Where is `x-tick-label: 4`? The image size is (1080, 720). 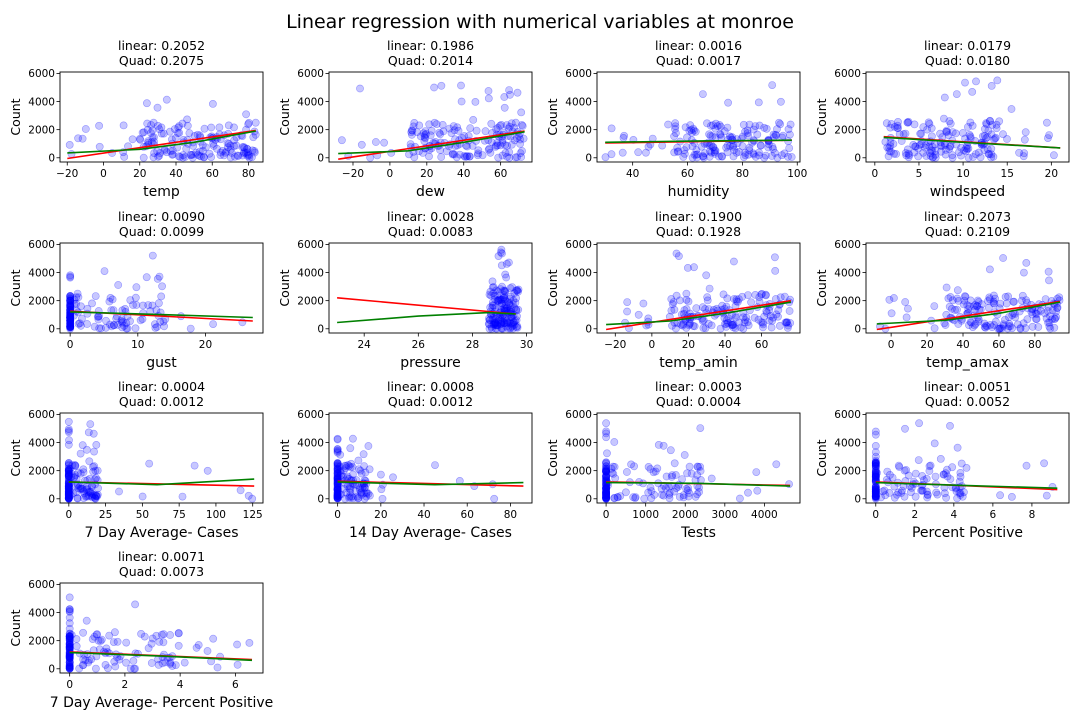
x-tick-label: 4 is located at coordinates (953, 515).